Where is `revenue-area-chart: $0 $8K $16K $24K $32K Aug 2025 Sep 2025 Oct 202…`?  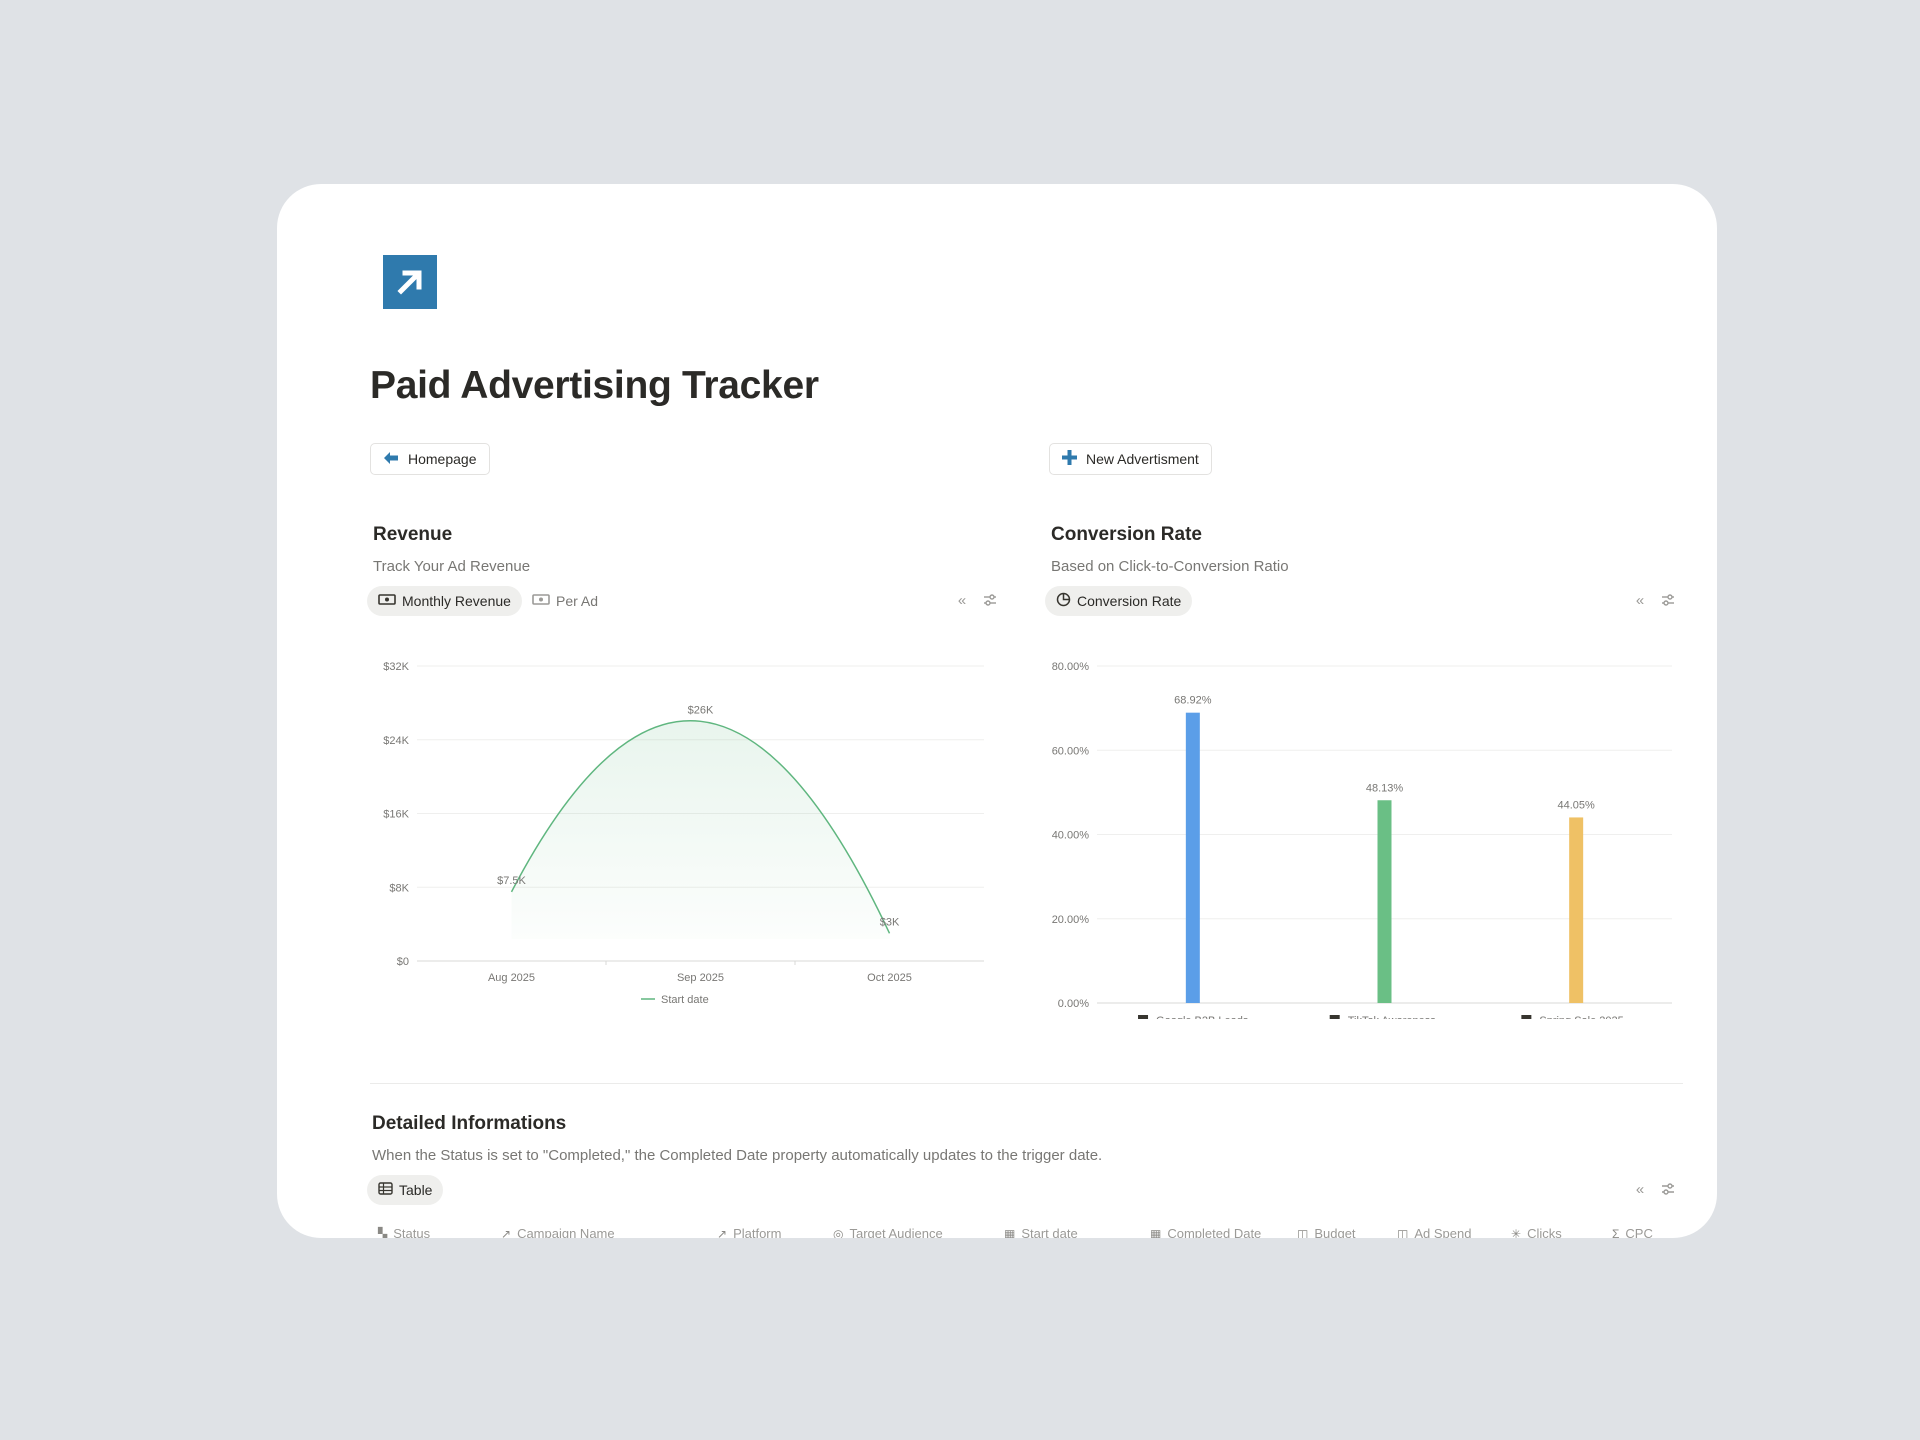 revenue-area-chart: $0 $8K $16K $24K $32K Aug 2025 Sep 2025 Oct 202… is located at coordinates (683, 833).